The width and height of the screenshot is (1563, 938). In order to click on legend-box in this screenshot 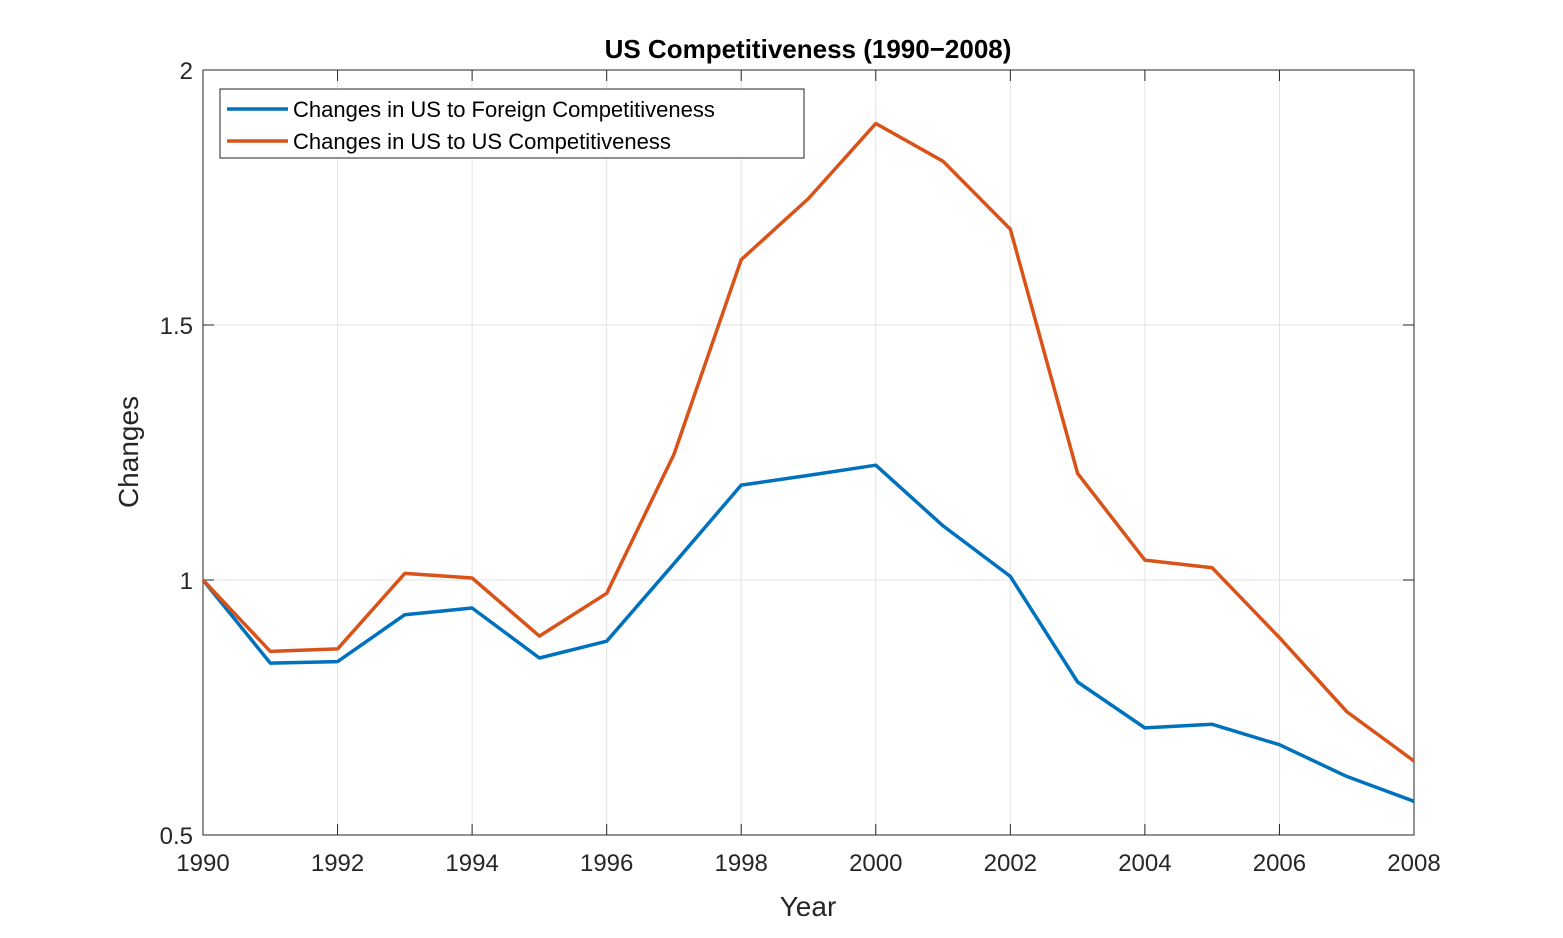, I will do `click(512, 123)`.